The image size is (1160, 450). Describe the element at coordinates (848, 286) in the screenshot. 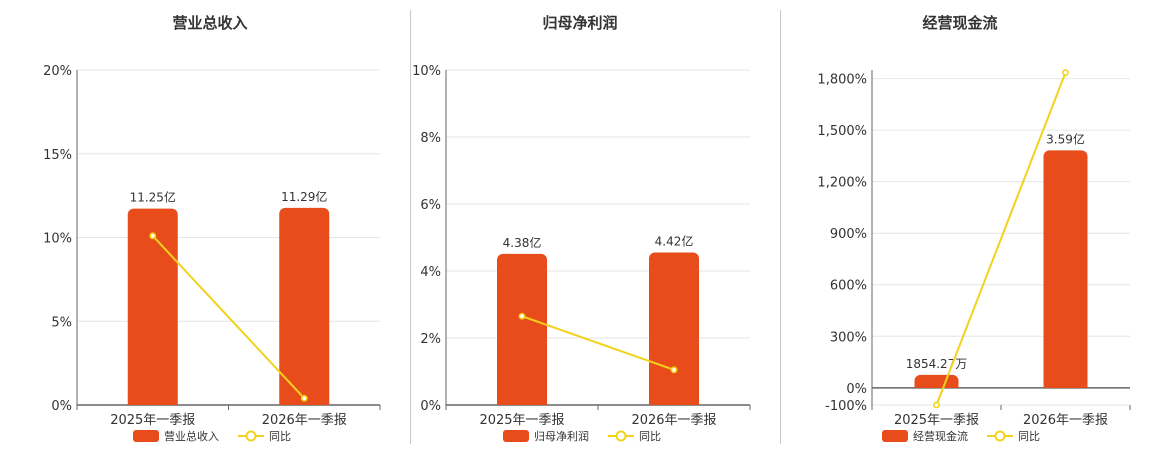

I see `y-tick-label: 600%` at that location.